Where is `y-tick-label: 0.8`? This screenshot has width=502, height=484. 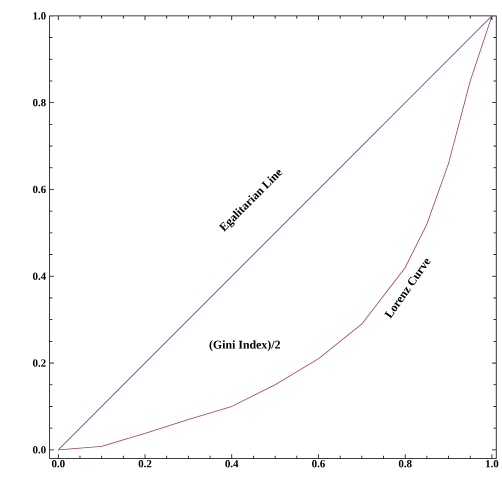 y-tick-label: 0.8 is located at coordinates (39, 102).